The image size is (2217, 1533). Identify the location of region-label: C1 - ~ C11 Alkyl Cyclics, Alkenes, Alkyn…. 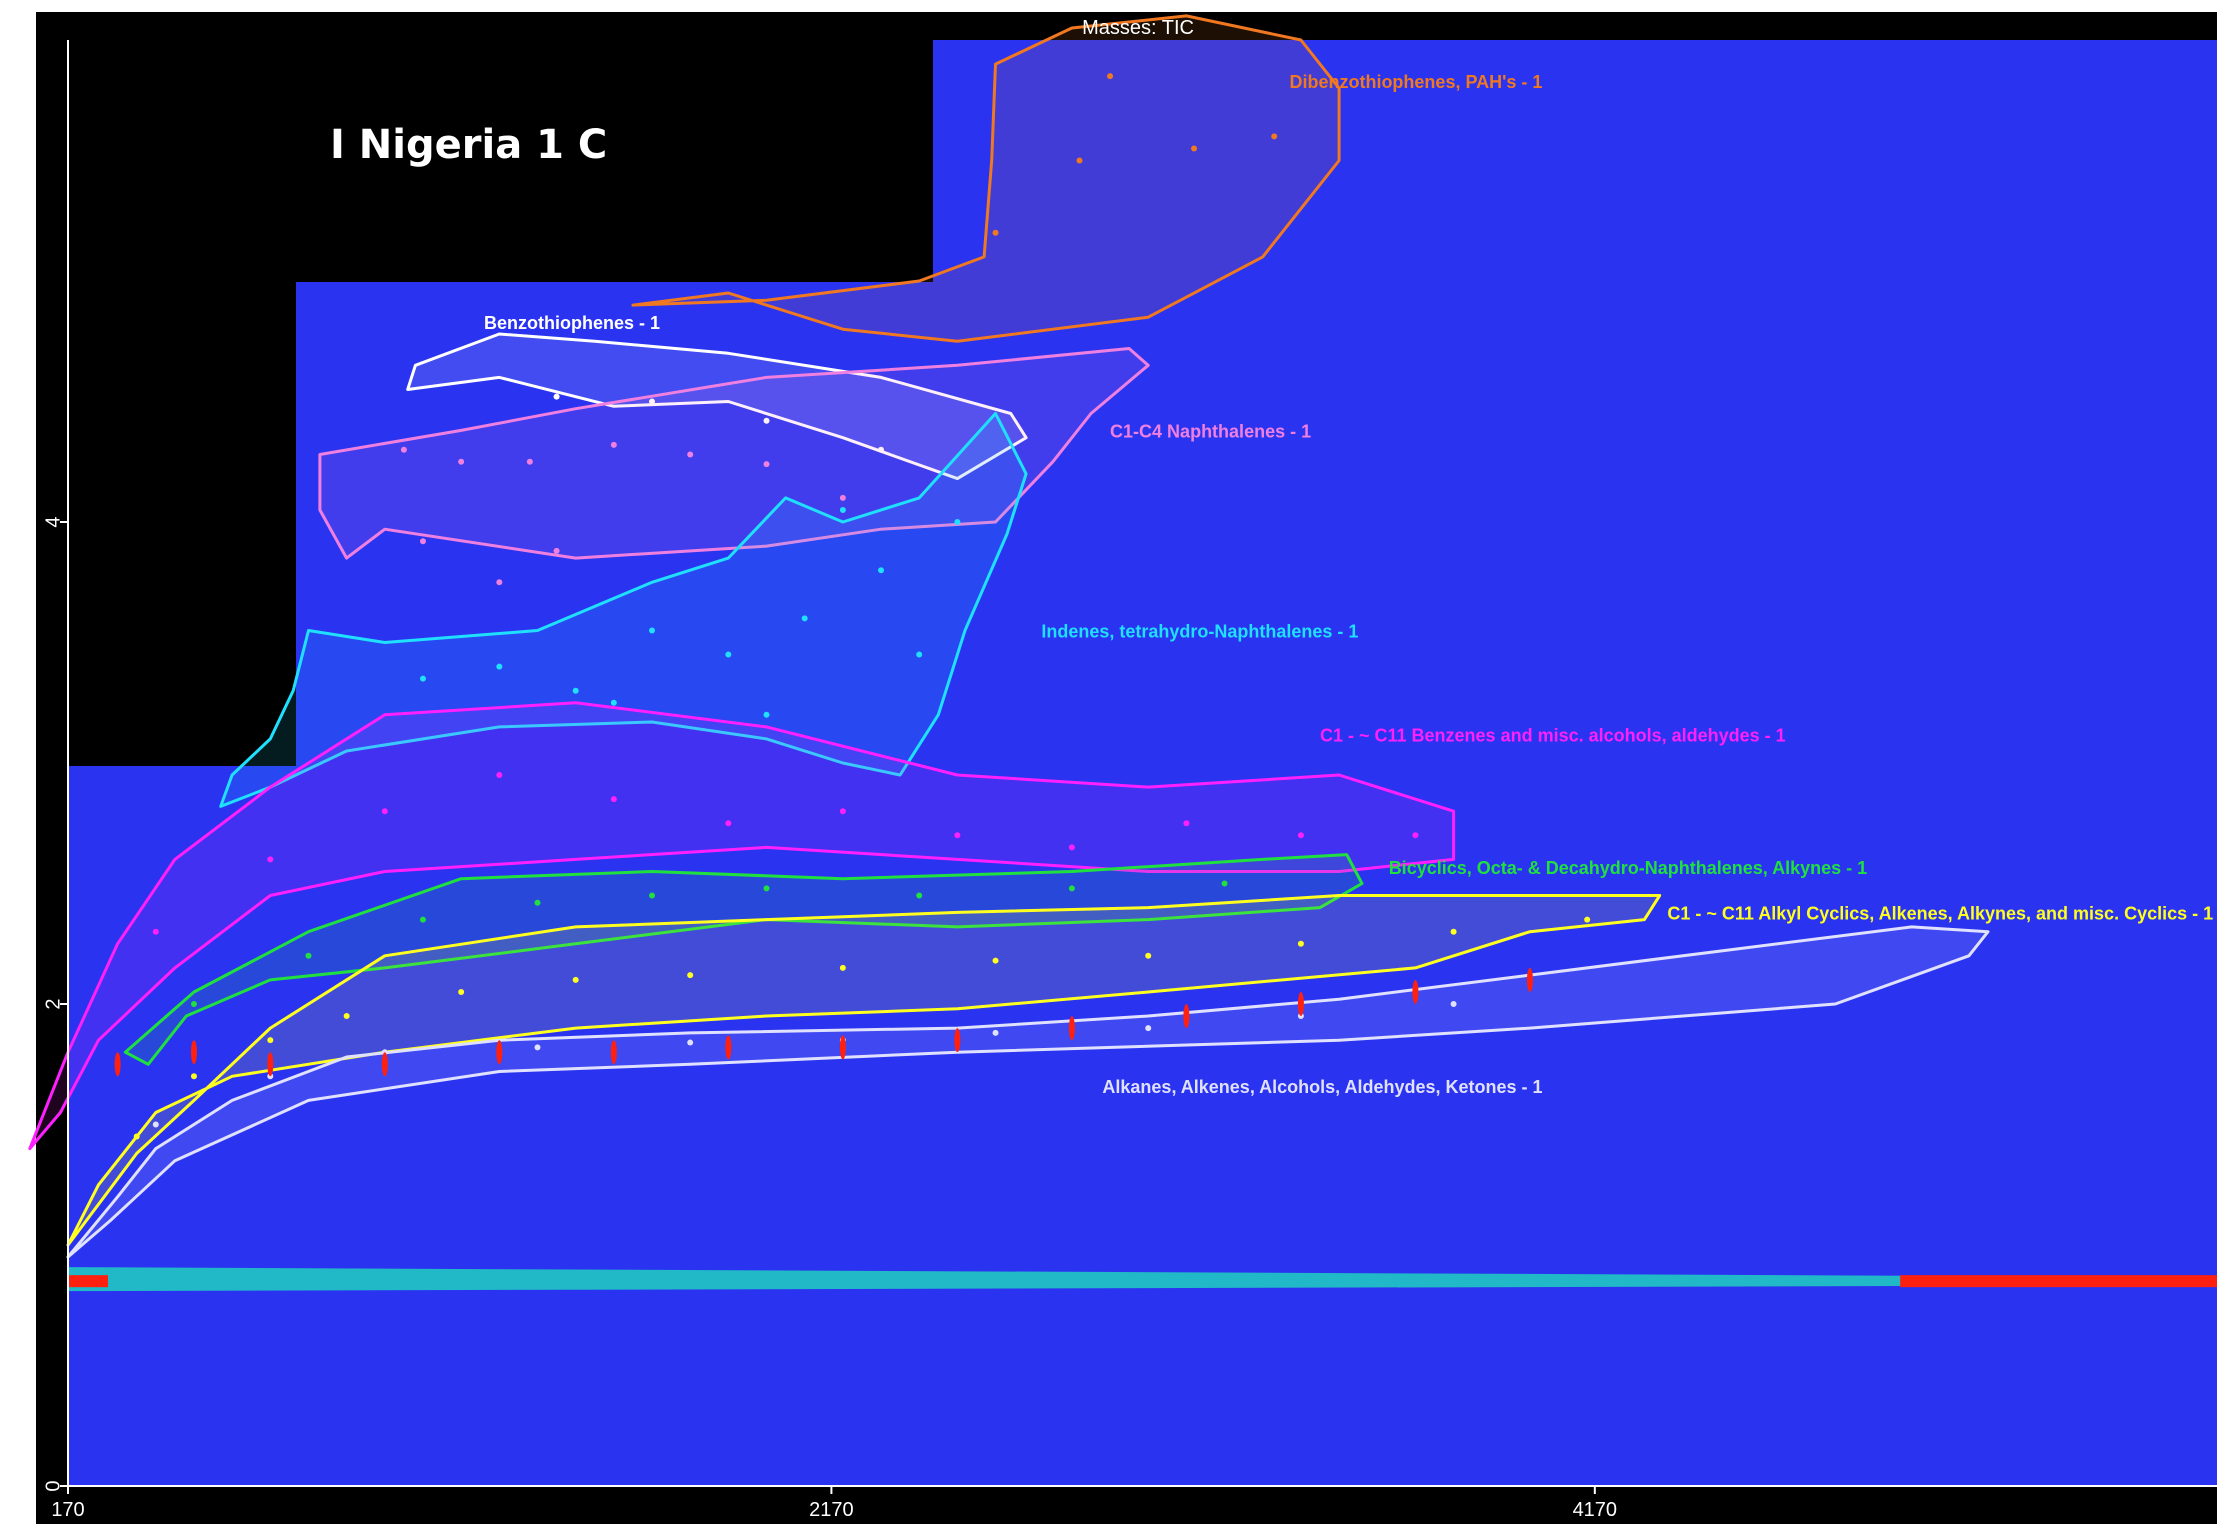
(1940, 914).